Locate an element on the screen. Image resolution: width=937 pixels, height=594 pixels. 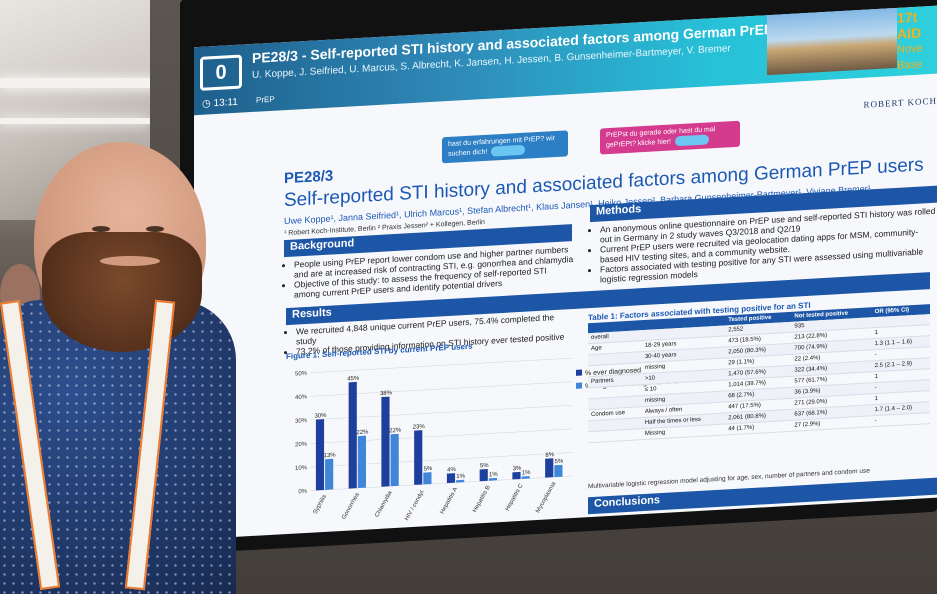
conference-name: 17t is located at coordinates (907, 17).